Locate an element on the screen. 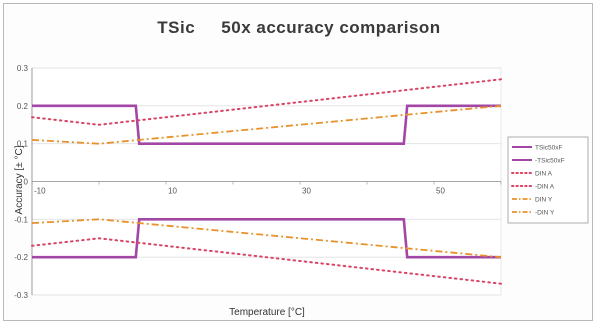  y-axis-label: Accuracy [± °C] is located at coordinates (19, 179).